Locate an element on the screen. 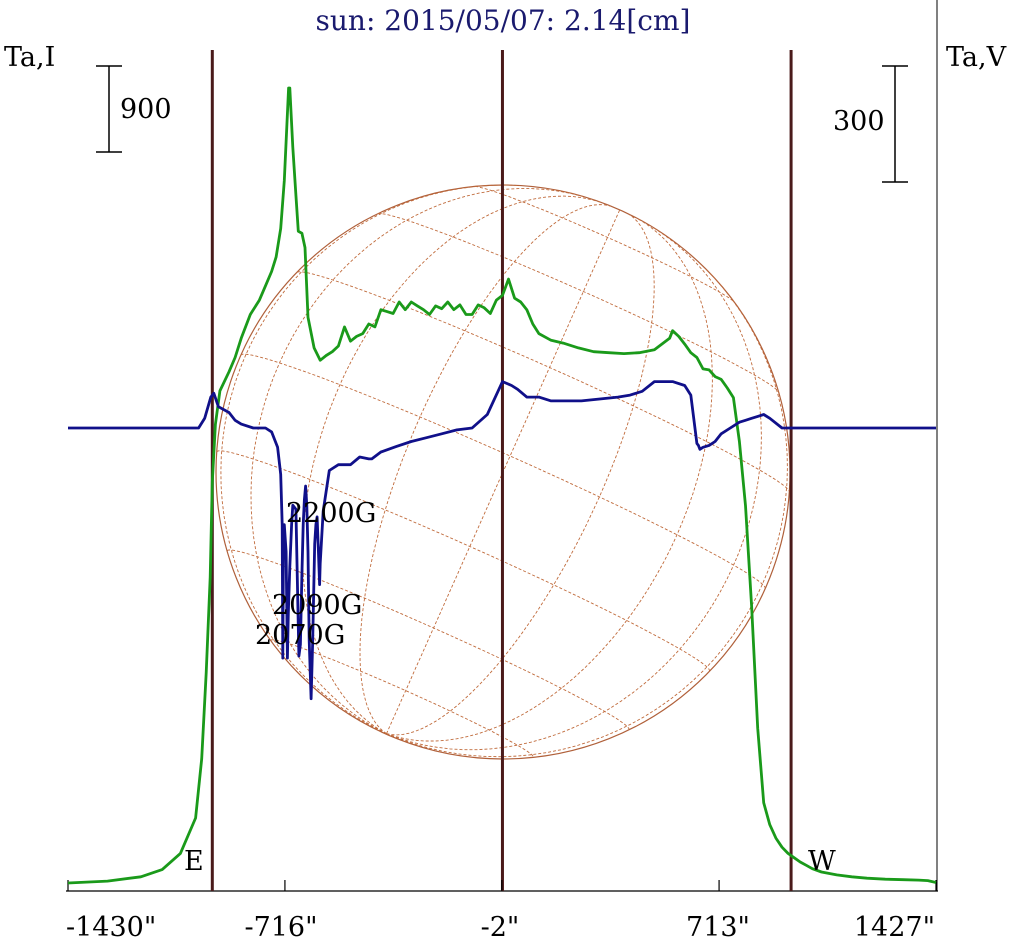 The height and width of the screenshot is (941, 1009). scale-bar-polarization is located at coordinates (895, 124).